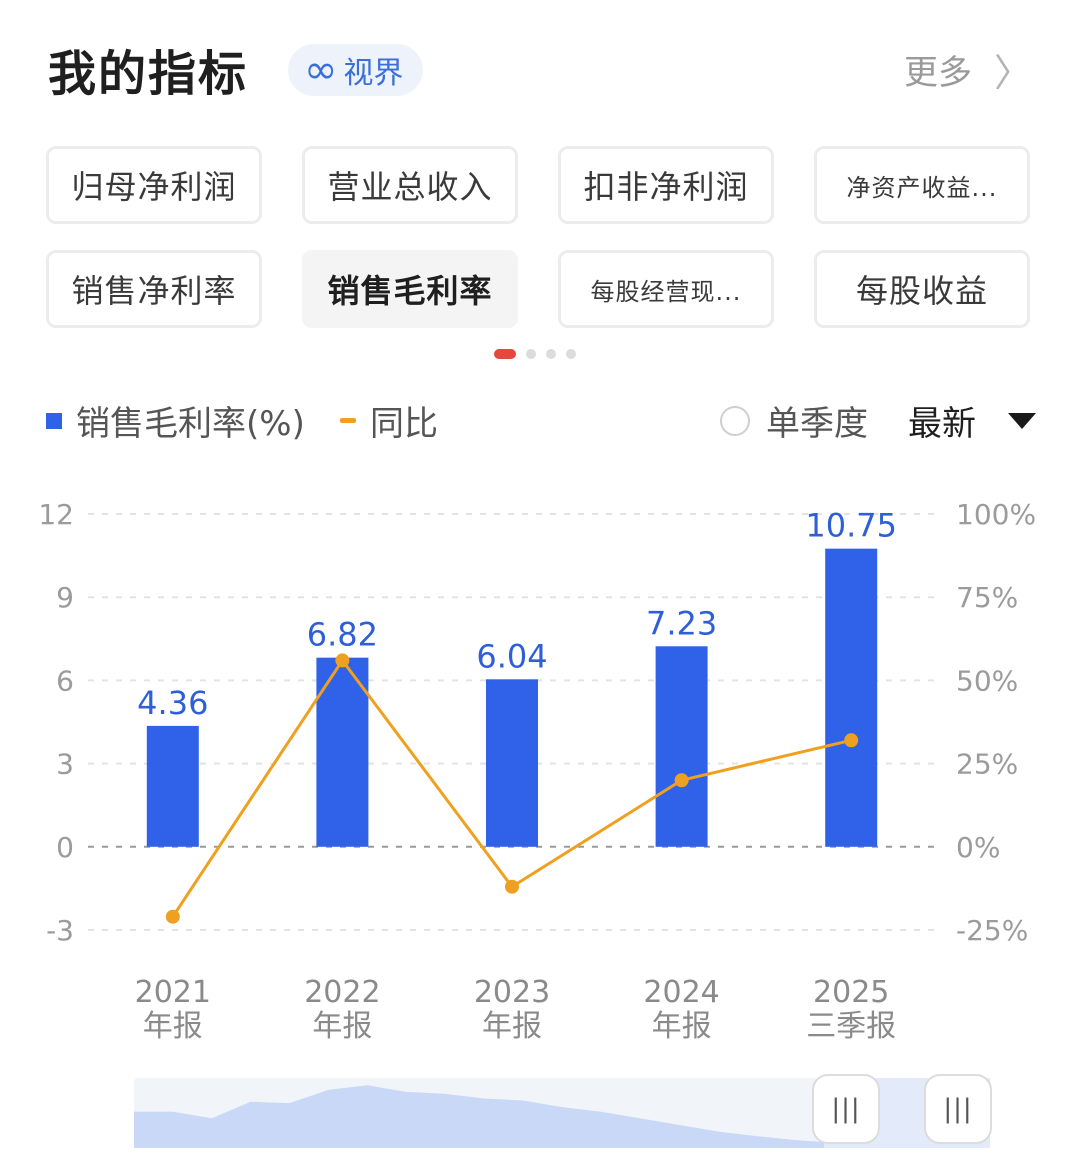 Image resolution: width=1080 pixels, height=1158 pixels. I want to click on y-right-tick: -25%, so click(992, 930).